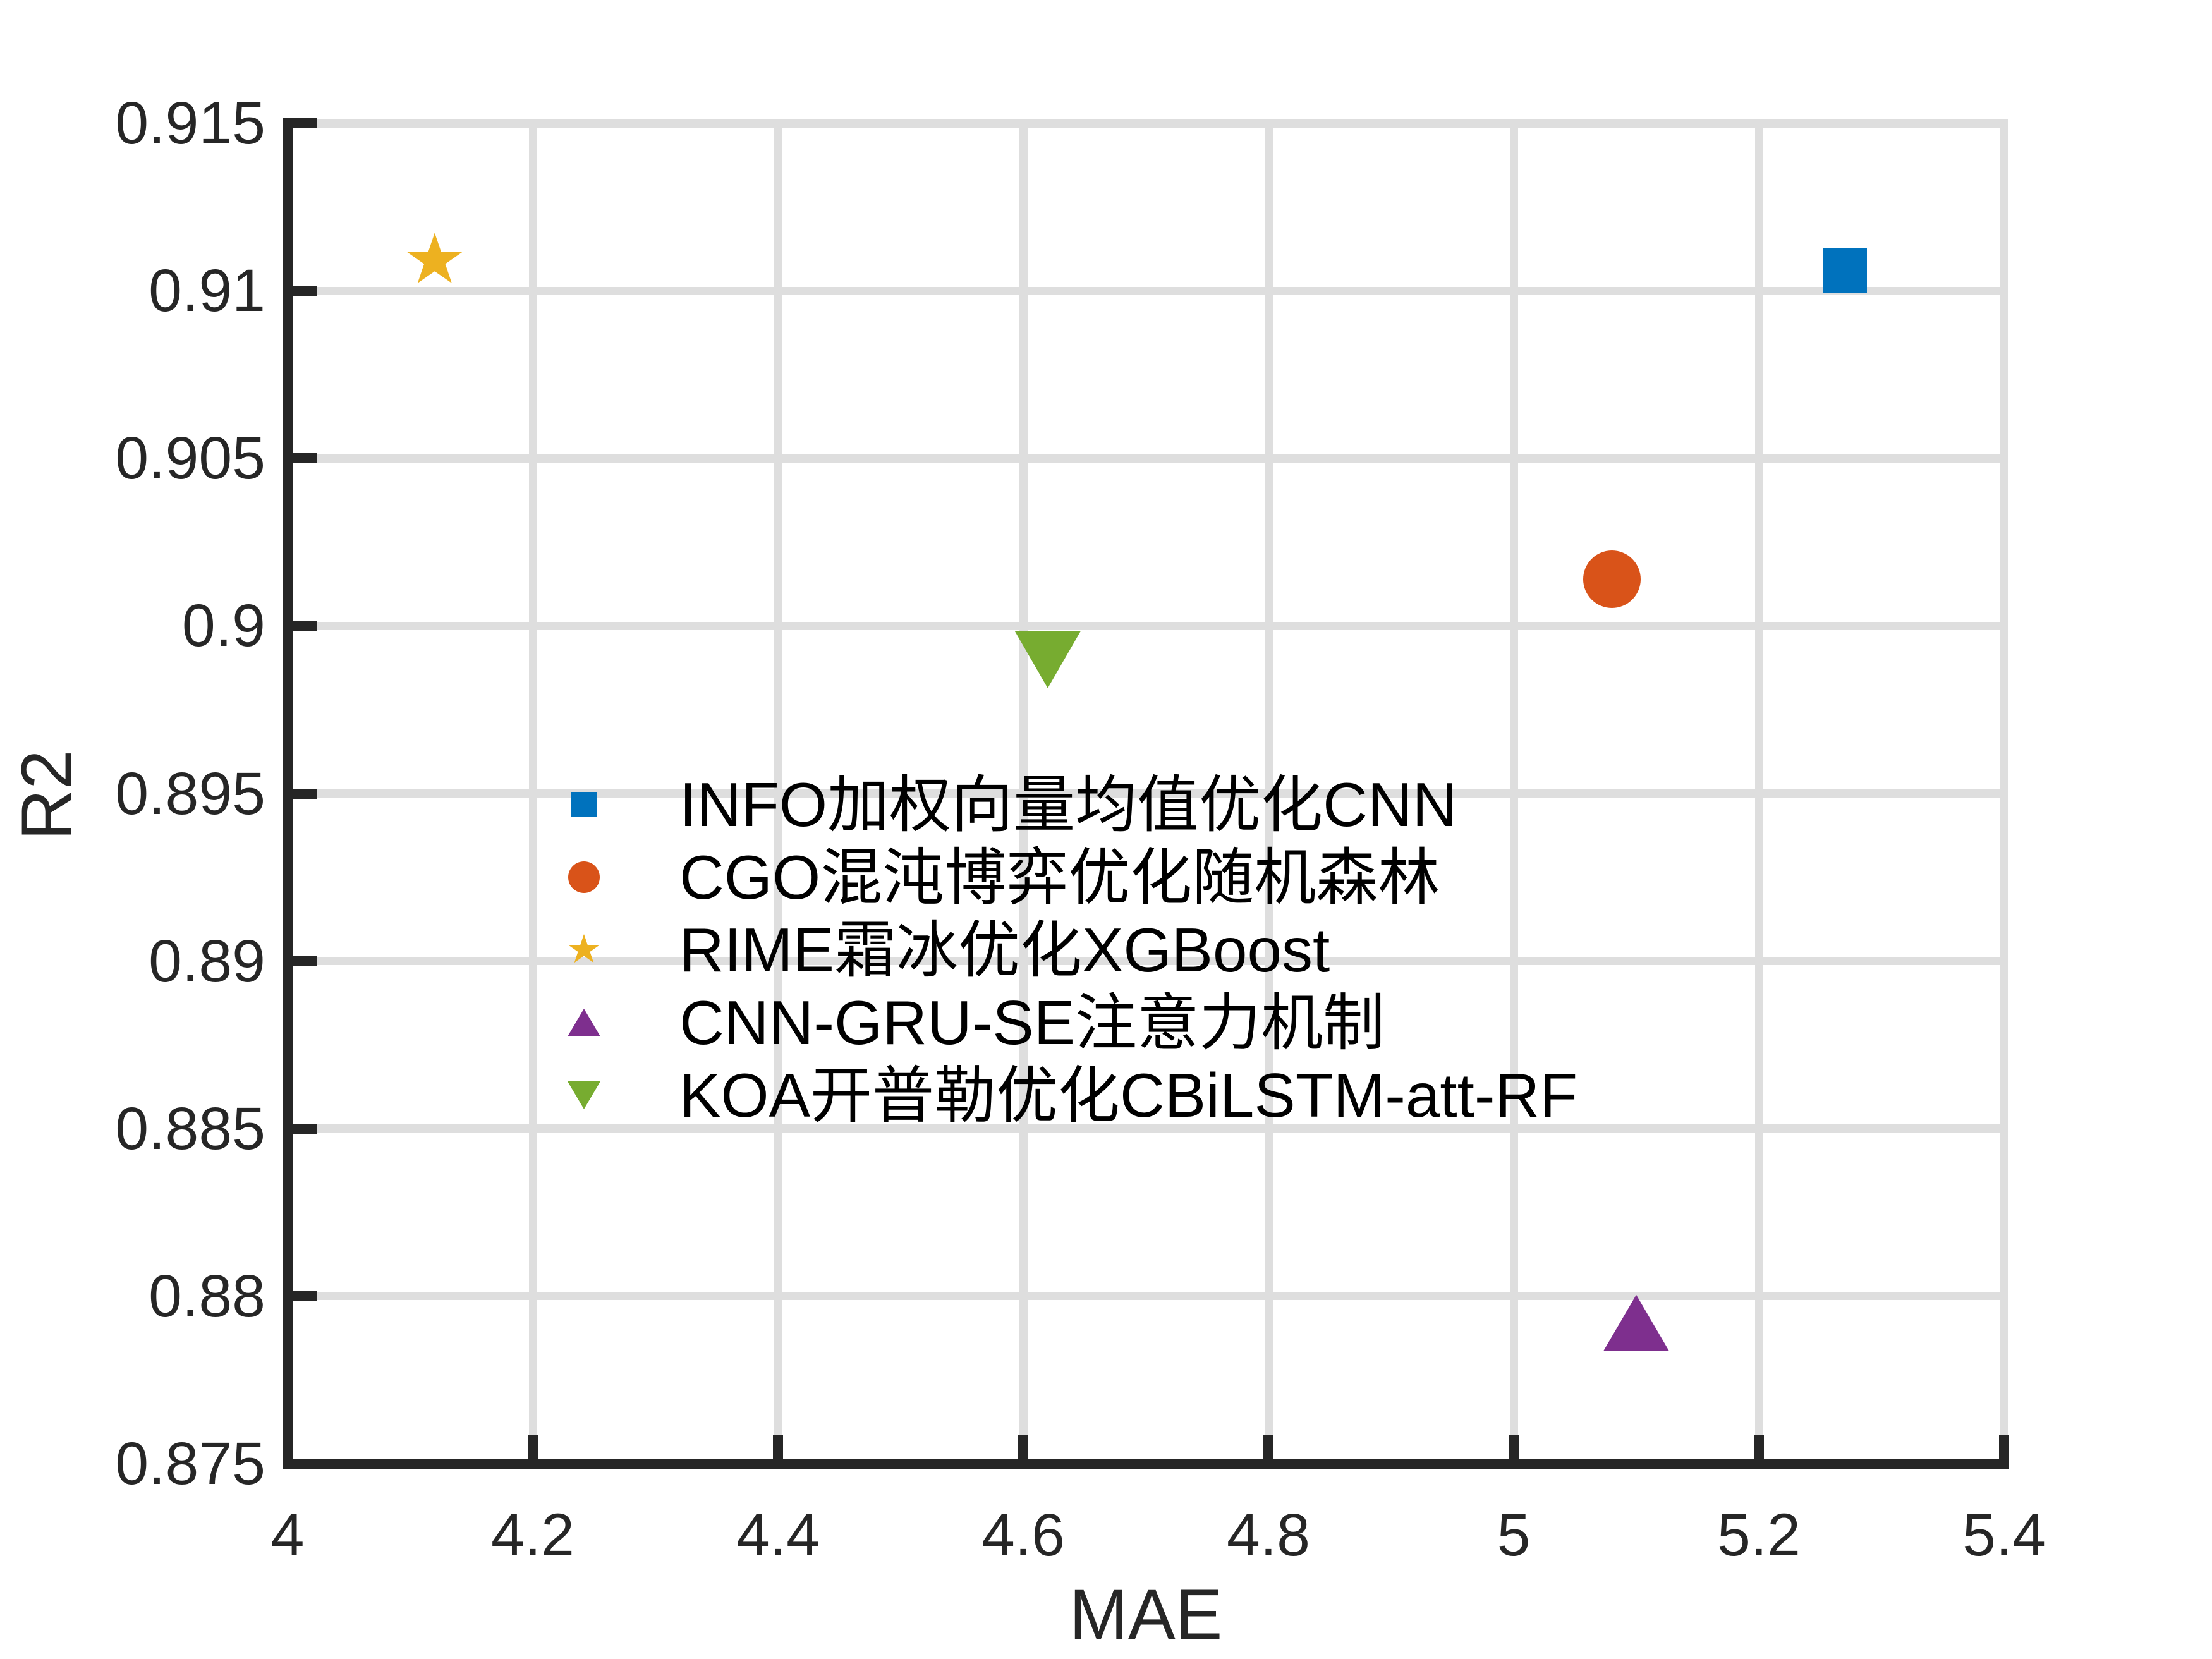 This screenshot has height=1659, width=2212. Describe the element at coordinates (584, 877) in the screenshot. I see `legend-marker-circle` at that location.